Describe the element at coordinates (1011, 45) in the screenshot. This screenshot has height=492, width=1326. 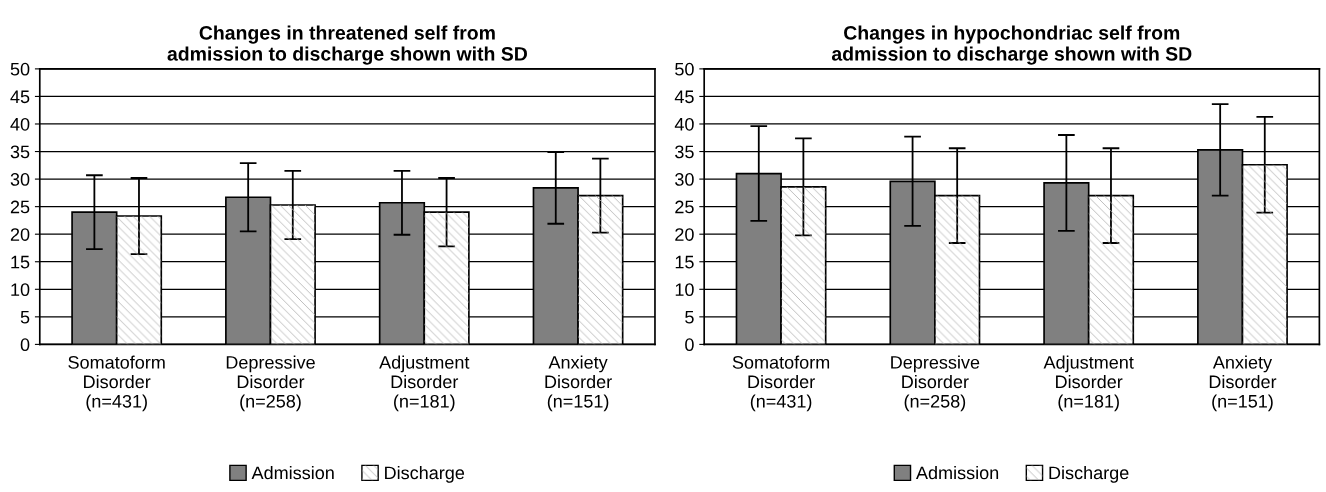
I see `chart-title: Changes in hypochondriac self from admission to discharge shown with SD` at that location.